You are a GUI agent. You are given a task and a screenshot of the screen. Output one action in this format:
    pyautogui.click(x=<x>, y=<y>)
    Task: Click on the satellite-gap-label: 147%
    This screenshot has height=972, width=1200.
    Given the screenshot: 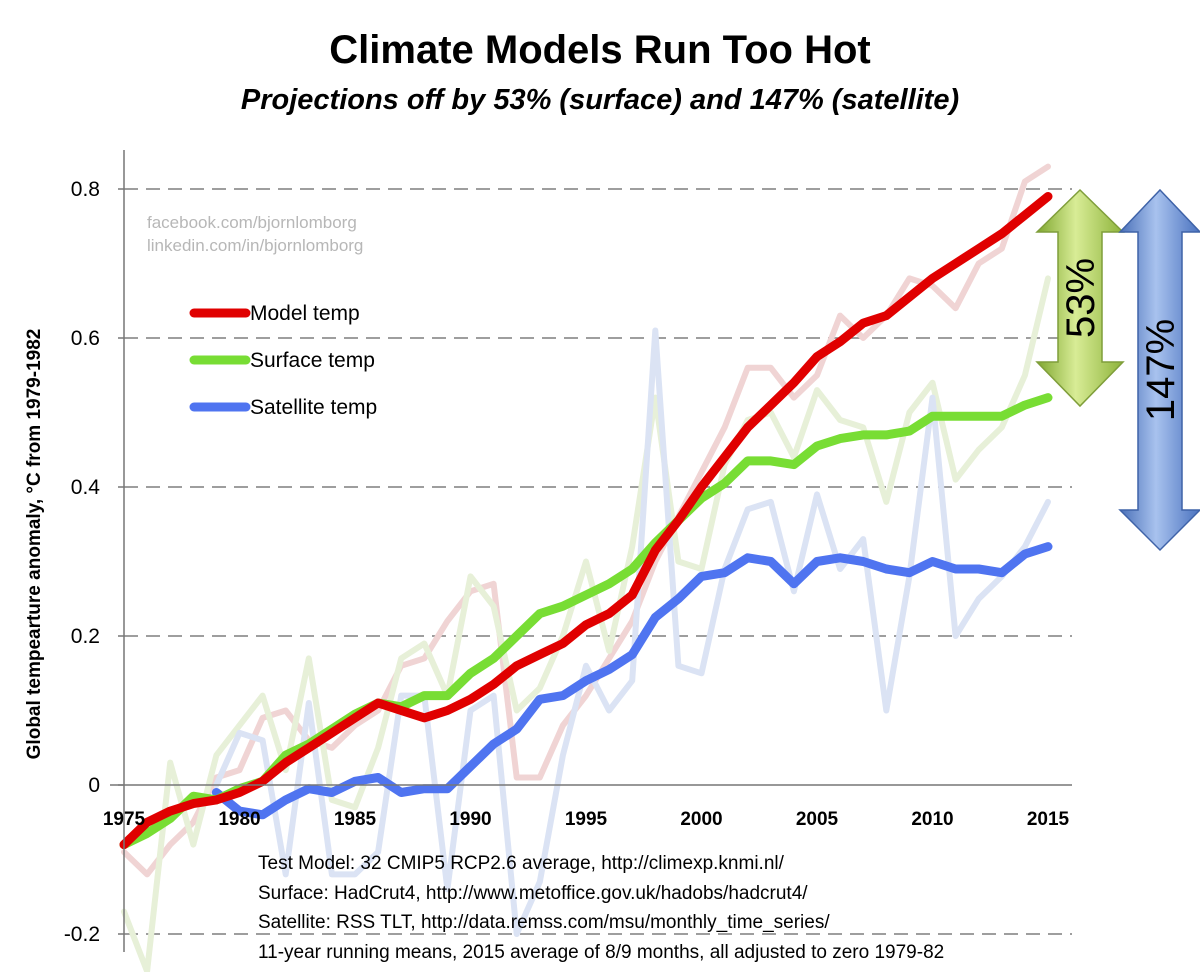 What is the action you would take?
    pyautogui.click(x=1161, y=370)
    